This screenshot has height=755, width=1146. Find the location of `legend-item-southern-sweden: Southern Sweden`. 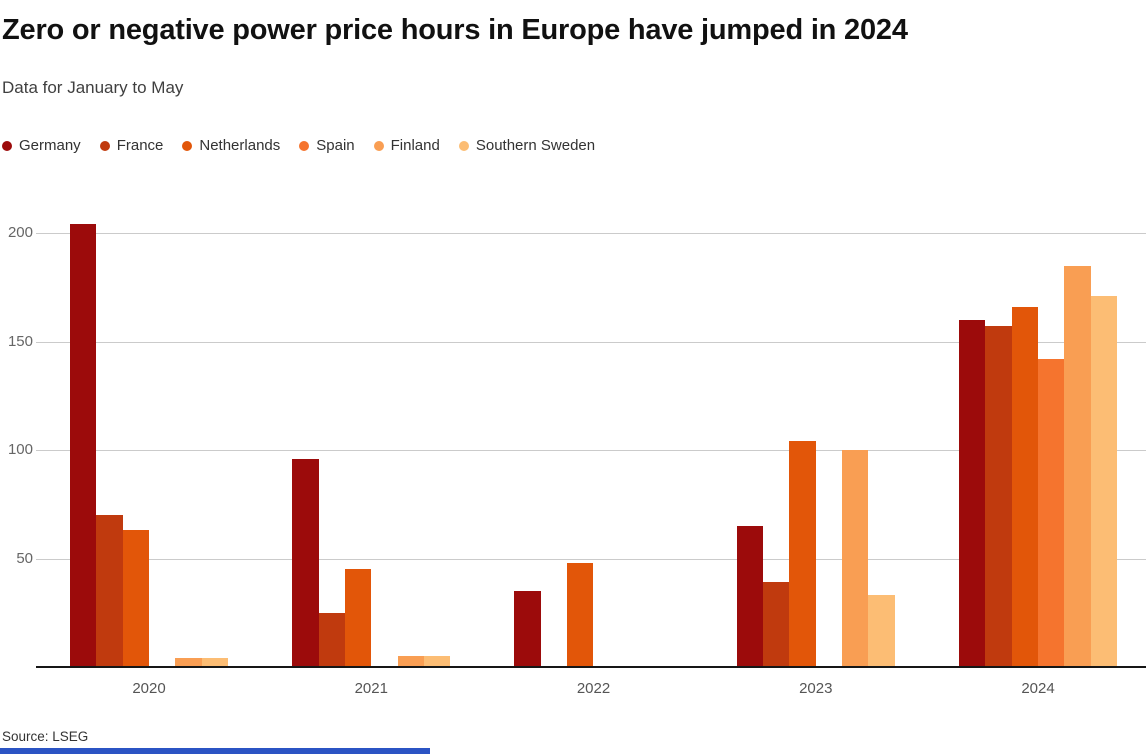

legend-item-southern-sweden: Southern Sweden is located at coordinates (527, 145).